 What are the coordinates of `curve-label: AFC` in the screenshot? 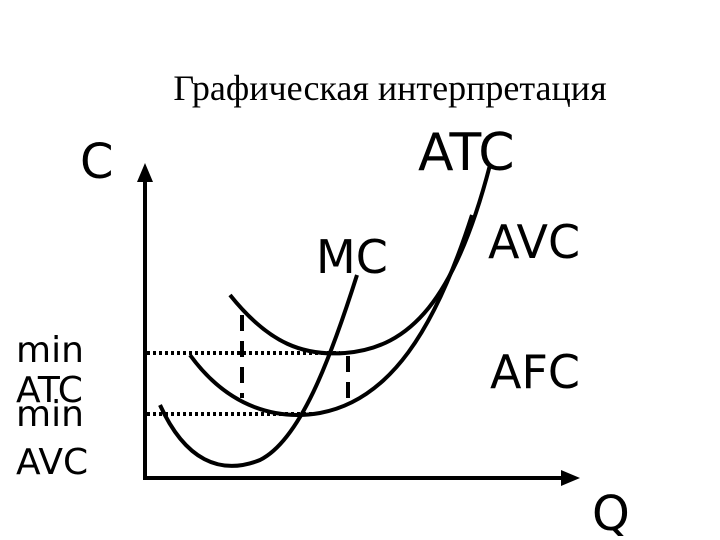 It's located at (535, 372).